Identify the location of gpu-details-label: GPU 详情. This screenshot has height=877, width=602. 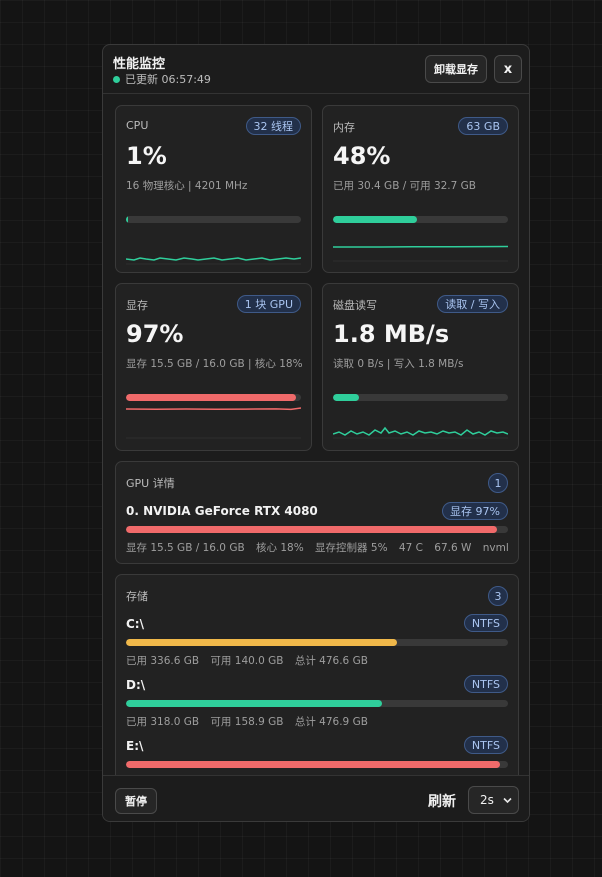
(150, 483).